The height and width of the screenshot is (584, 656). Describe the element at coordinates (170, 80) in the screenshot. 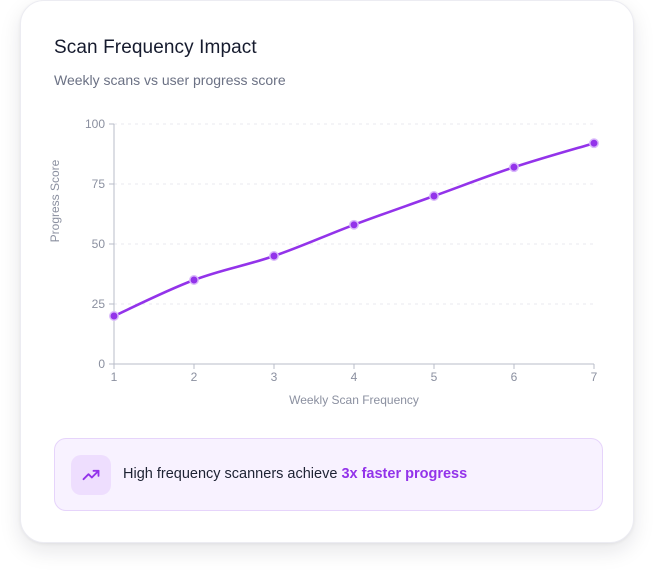

I see `chart-subtitle: Weekly scans vs user progress score` at that location.